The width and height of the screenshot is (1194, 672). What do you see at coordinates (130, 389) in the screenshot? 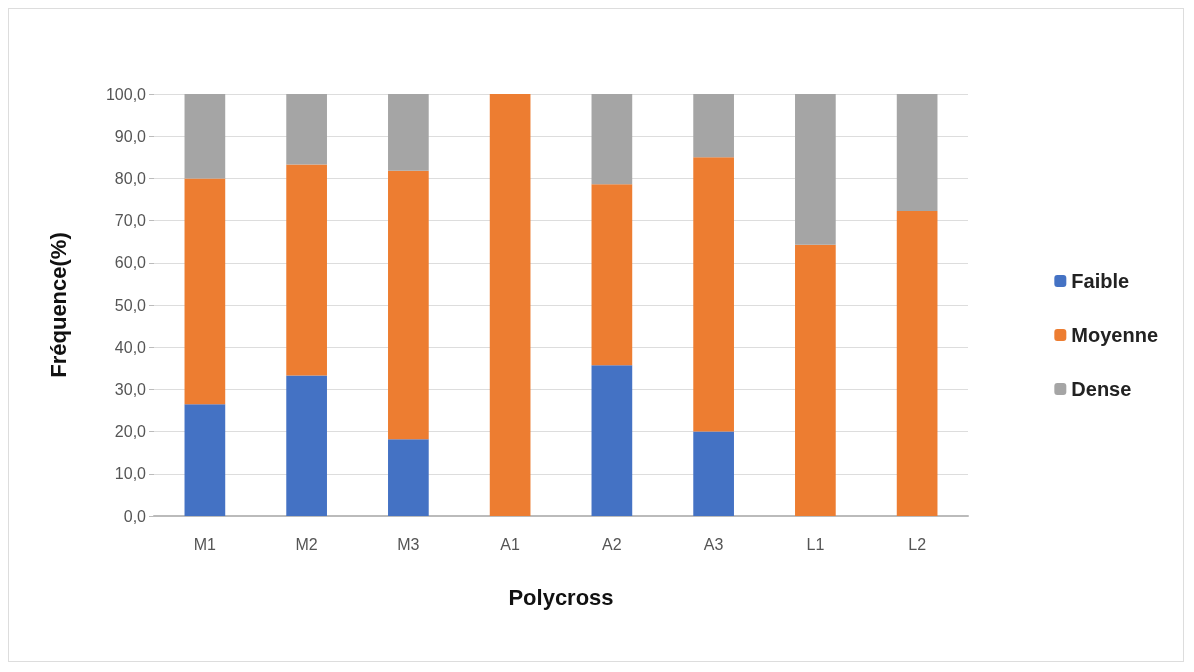
I see `y-tick-label: 30,0` at bounding box center [130, 389].